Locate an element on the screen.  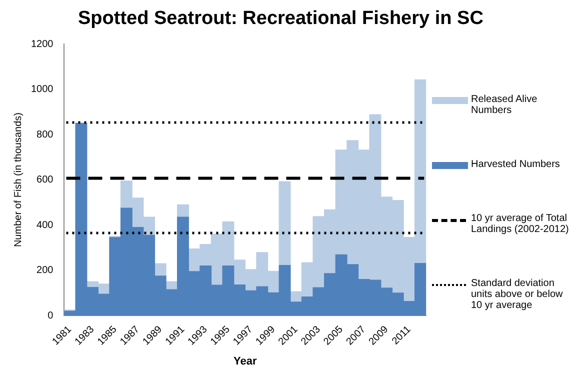
legend-label: 10 yr average of Total Landings (2002-2012) is located at coordinates (520, 223).